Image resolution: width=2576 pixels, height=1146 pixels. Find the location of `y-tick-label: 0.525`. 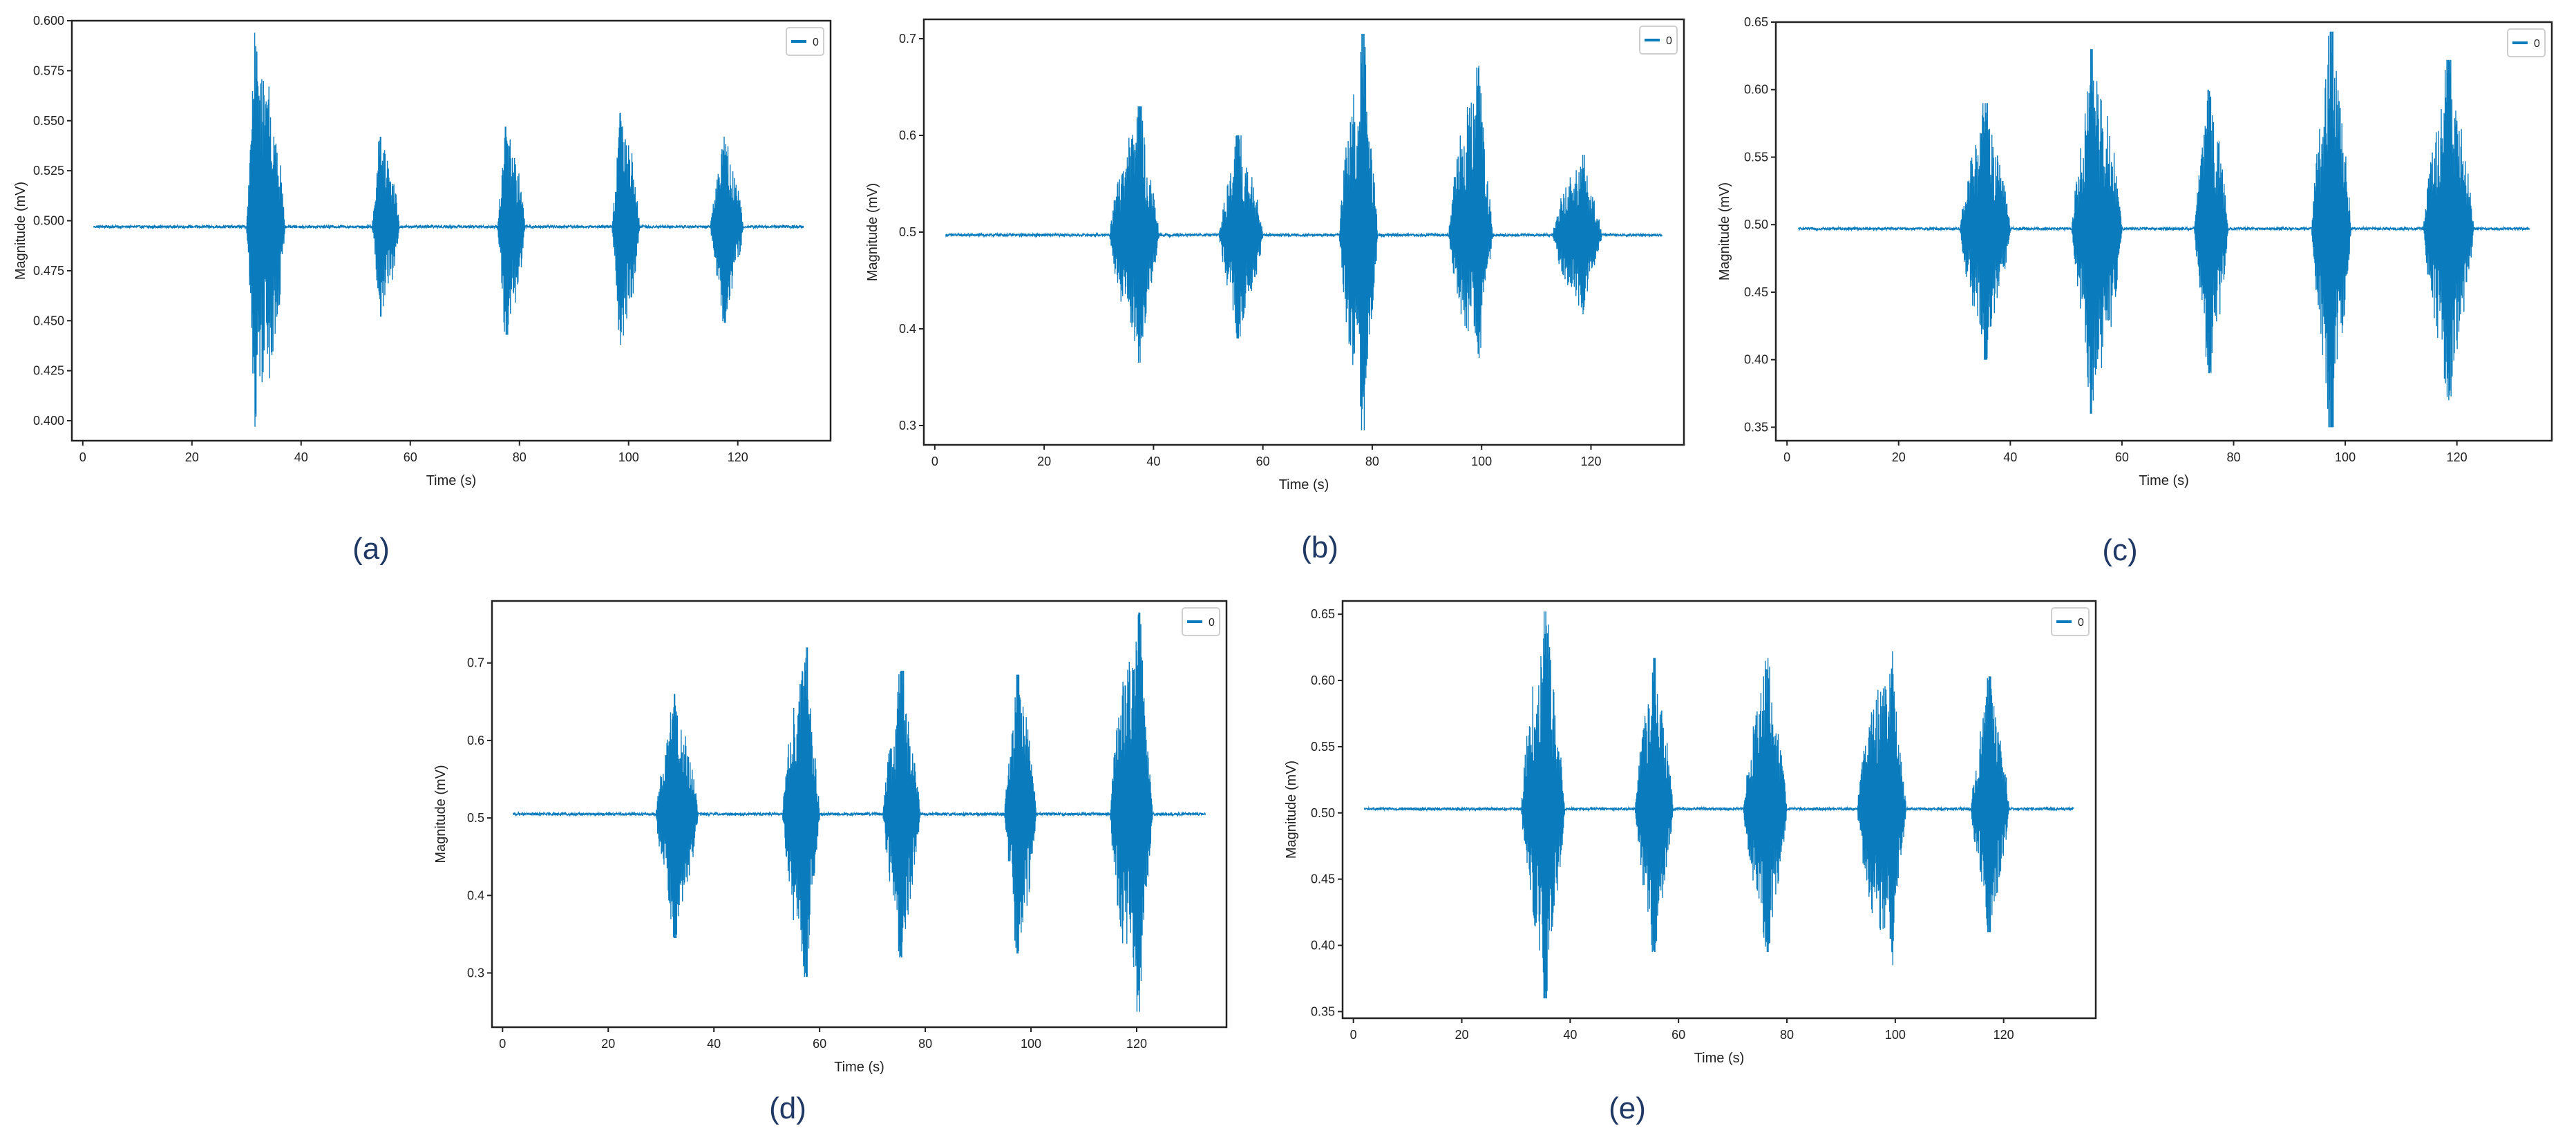

y-tick-label: 0.525 is located at coordinates (48, 171).